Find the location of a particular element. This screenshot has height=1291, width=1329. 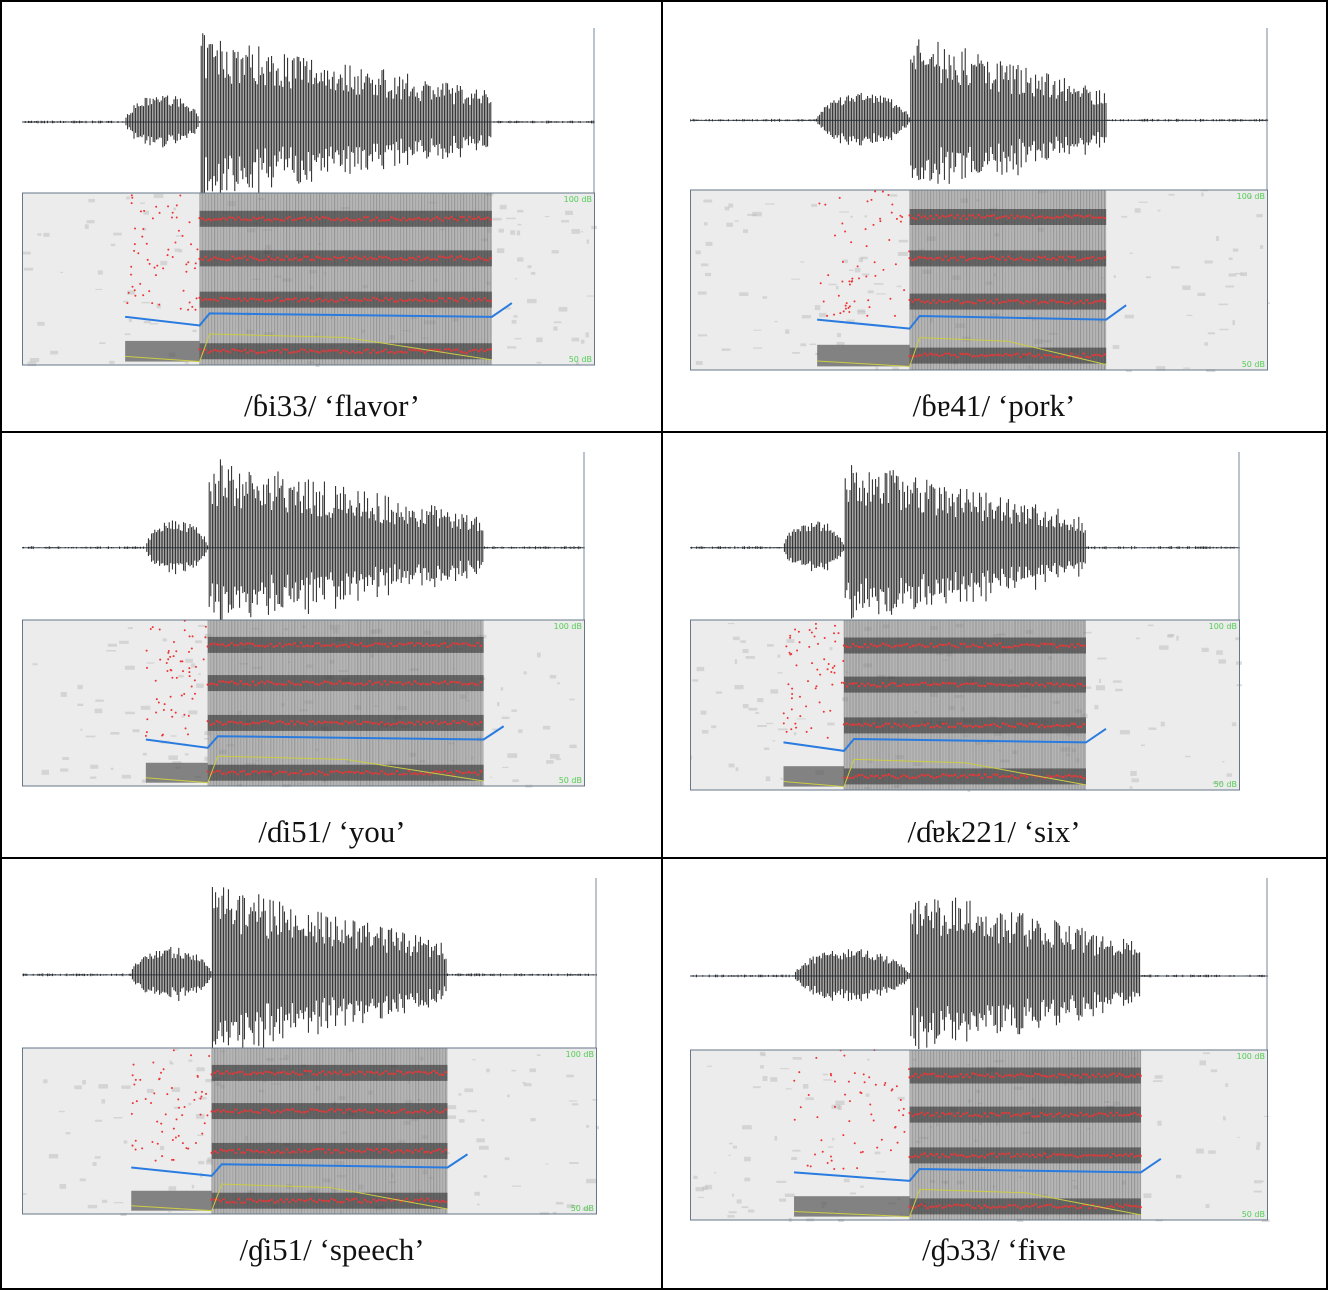

scale-label: 50 dB is located at coordinates (580, 359).